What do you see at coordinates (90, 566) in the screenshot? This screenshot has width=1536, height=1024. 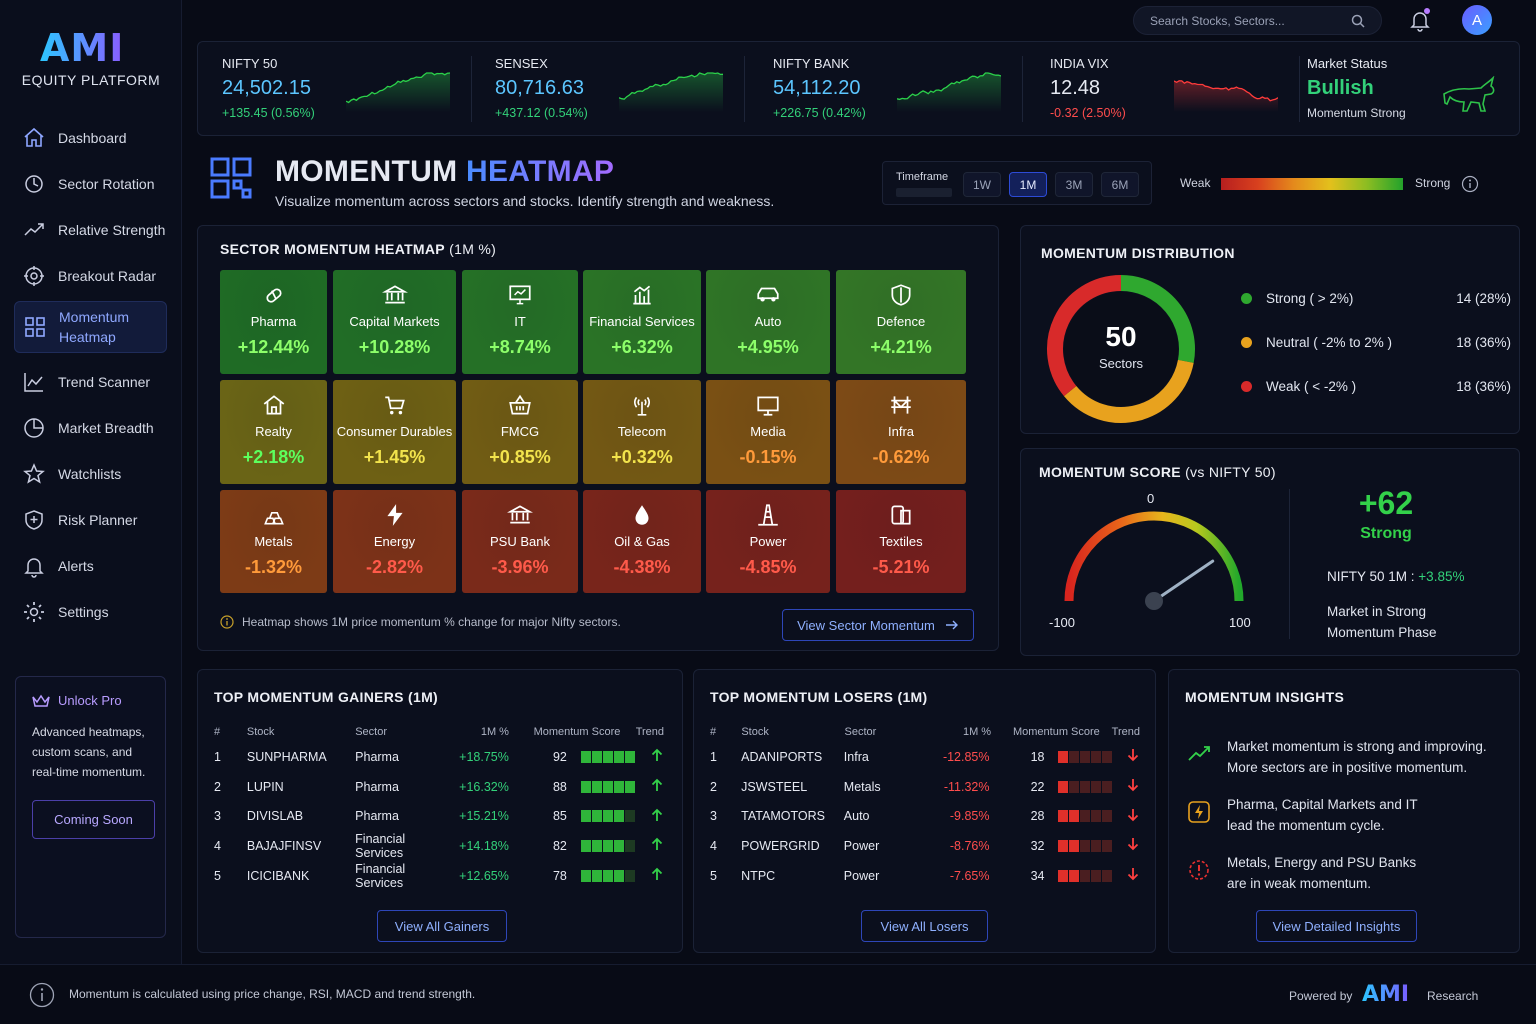 I see `sidebar-item-alerts: Alerts` at bounding box center [90, 566].